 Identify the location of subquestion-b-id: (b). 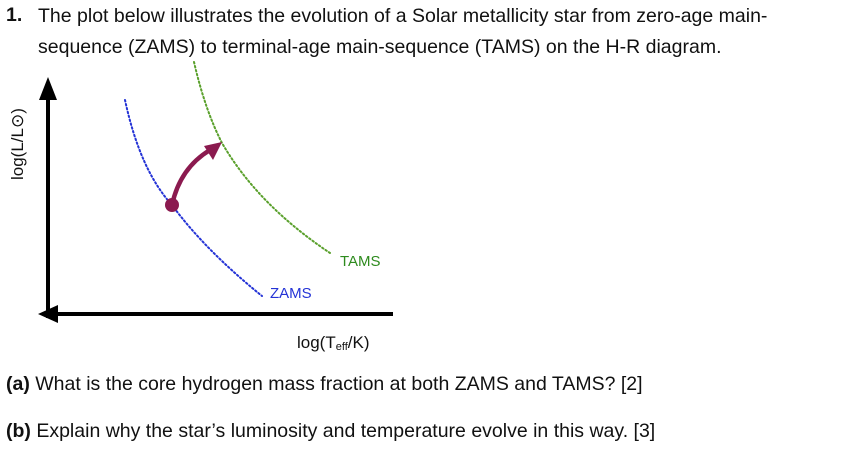
(18, 431).